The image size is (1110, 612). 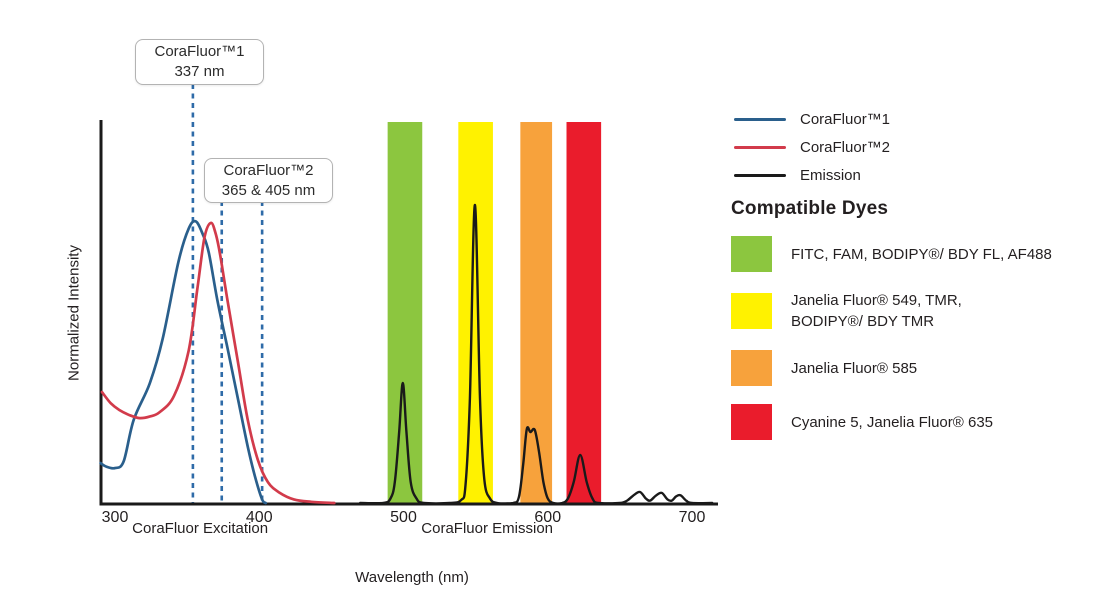 I want to click on x-tick-label-300: 300, so click(x=115, y=517).